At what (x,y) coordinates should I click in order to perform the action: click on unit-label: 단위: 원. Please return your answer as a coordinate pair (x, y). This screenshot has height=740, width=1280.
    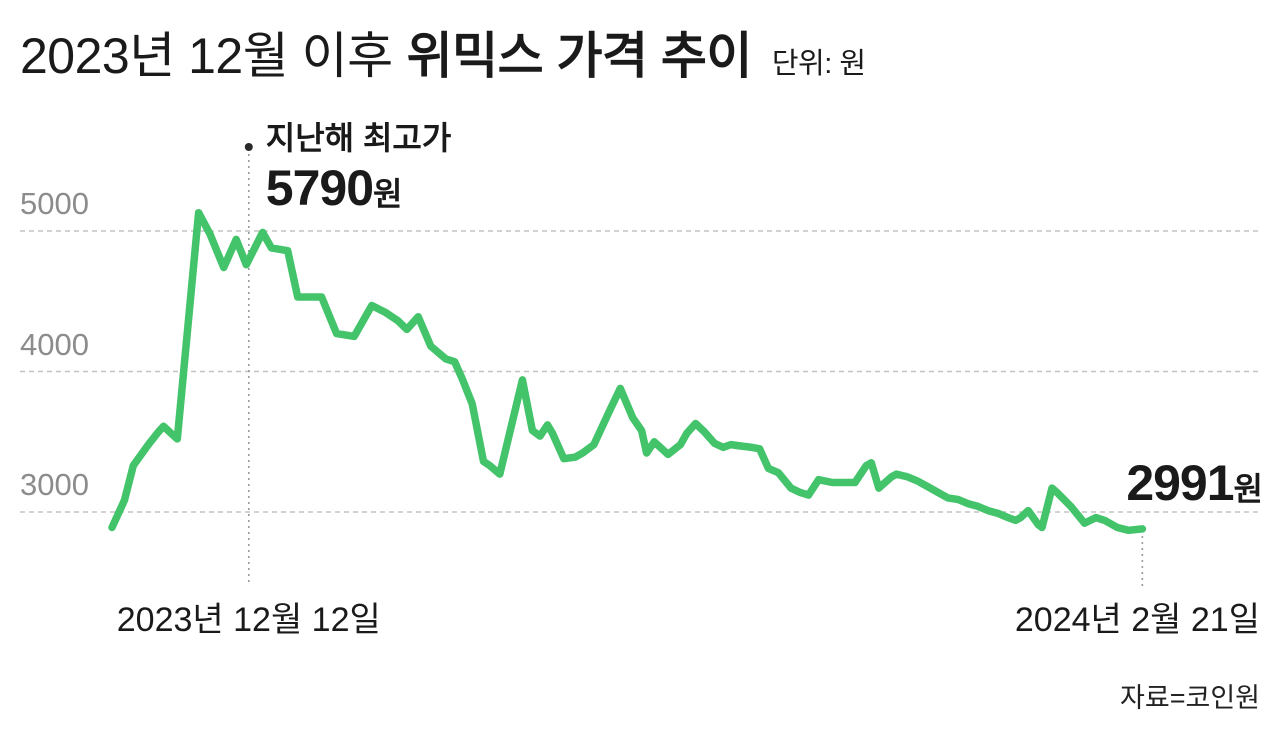
    Looking at the image, I should click on (818, 64).